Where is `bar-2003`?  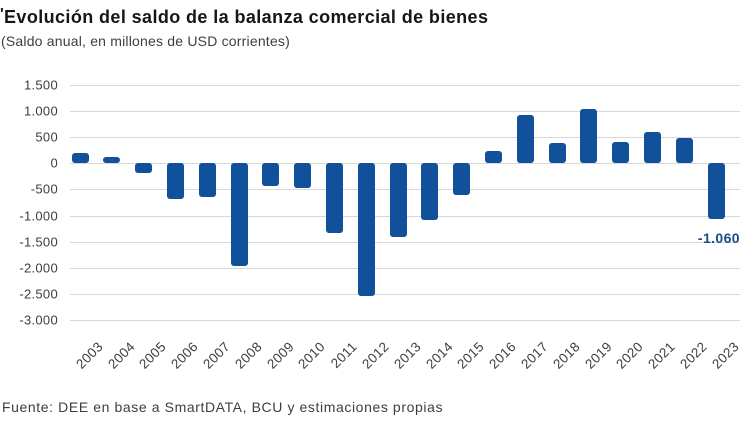 bar-2003 is located at coordinates (80, 158).